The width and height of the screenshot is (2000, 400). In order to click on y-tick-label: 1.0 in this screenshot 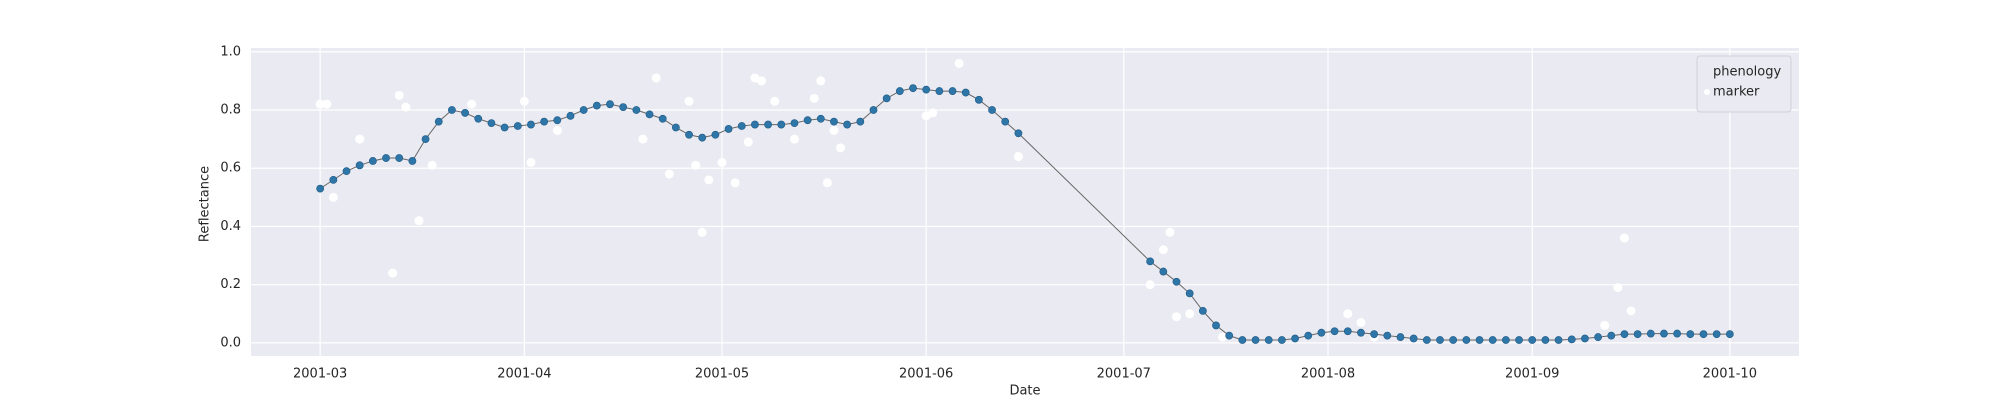, I will do `click(230, 51)`.